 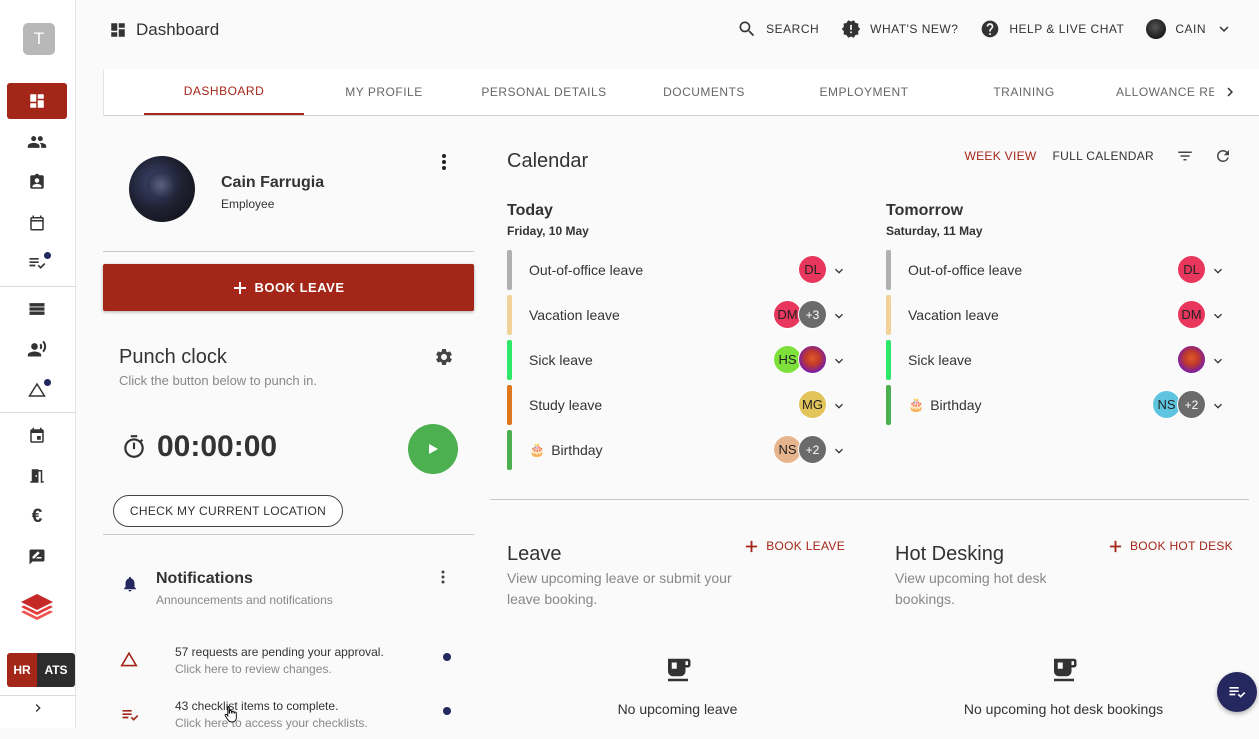 I want to click on rail-speaking, so click(x=37, y=349).